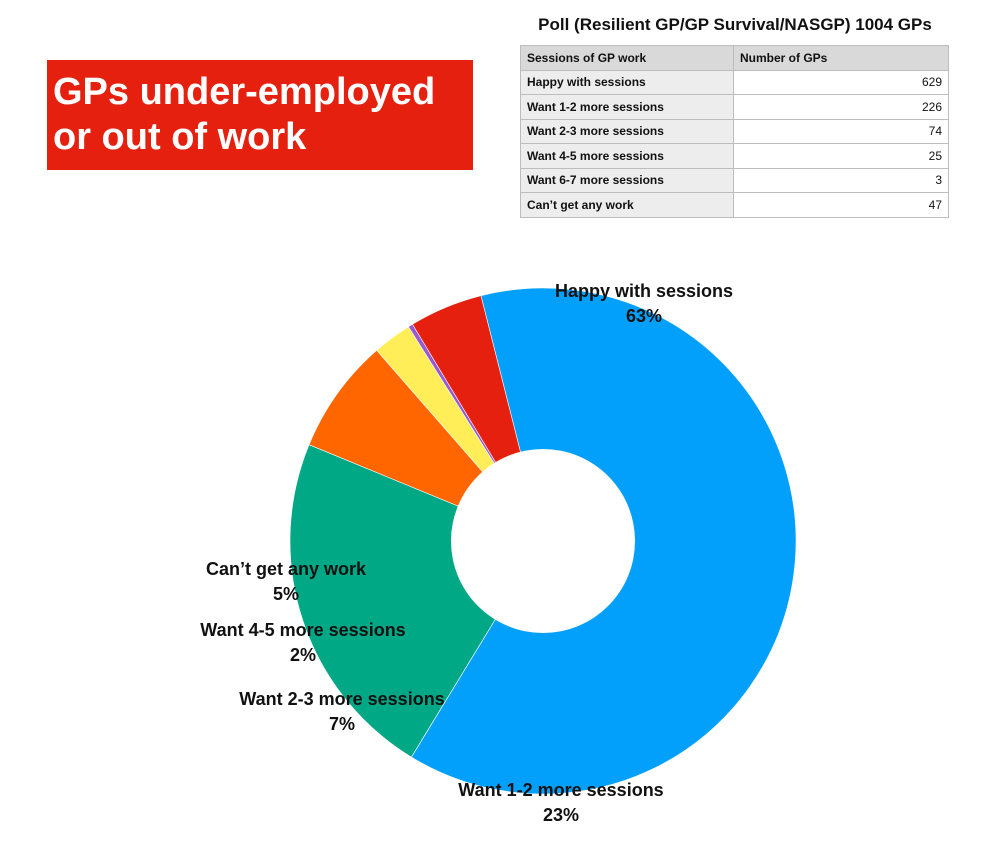  I want to click on headline-banner: GPs under-employed or out of work, so click(260, 115).